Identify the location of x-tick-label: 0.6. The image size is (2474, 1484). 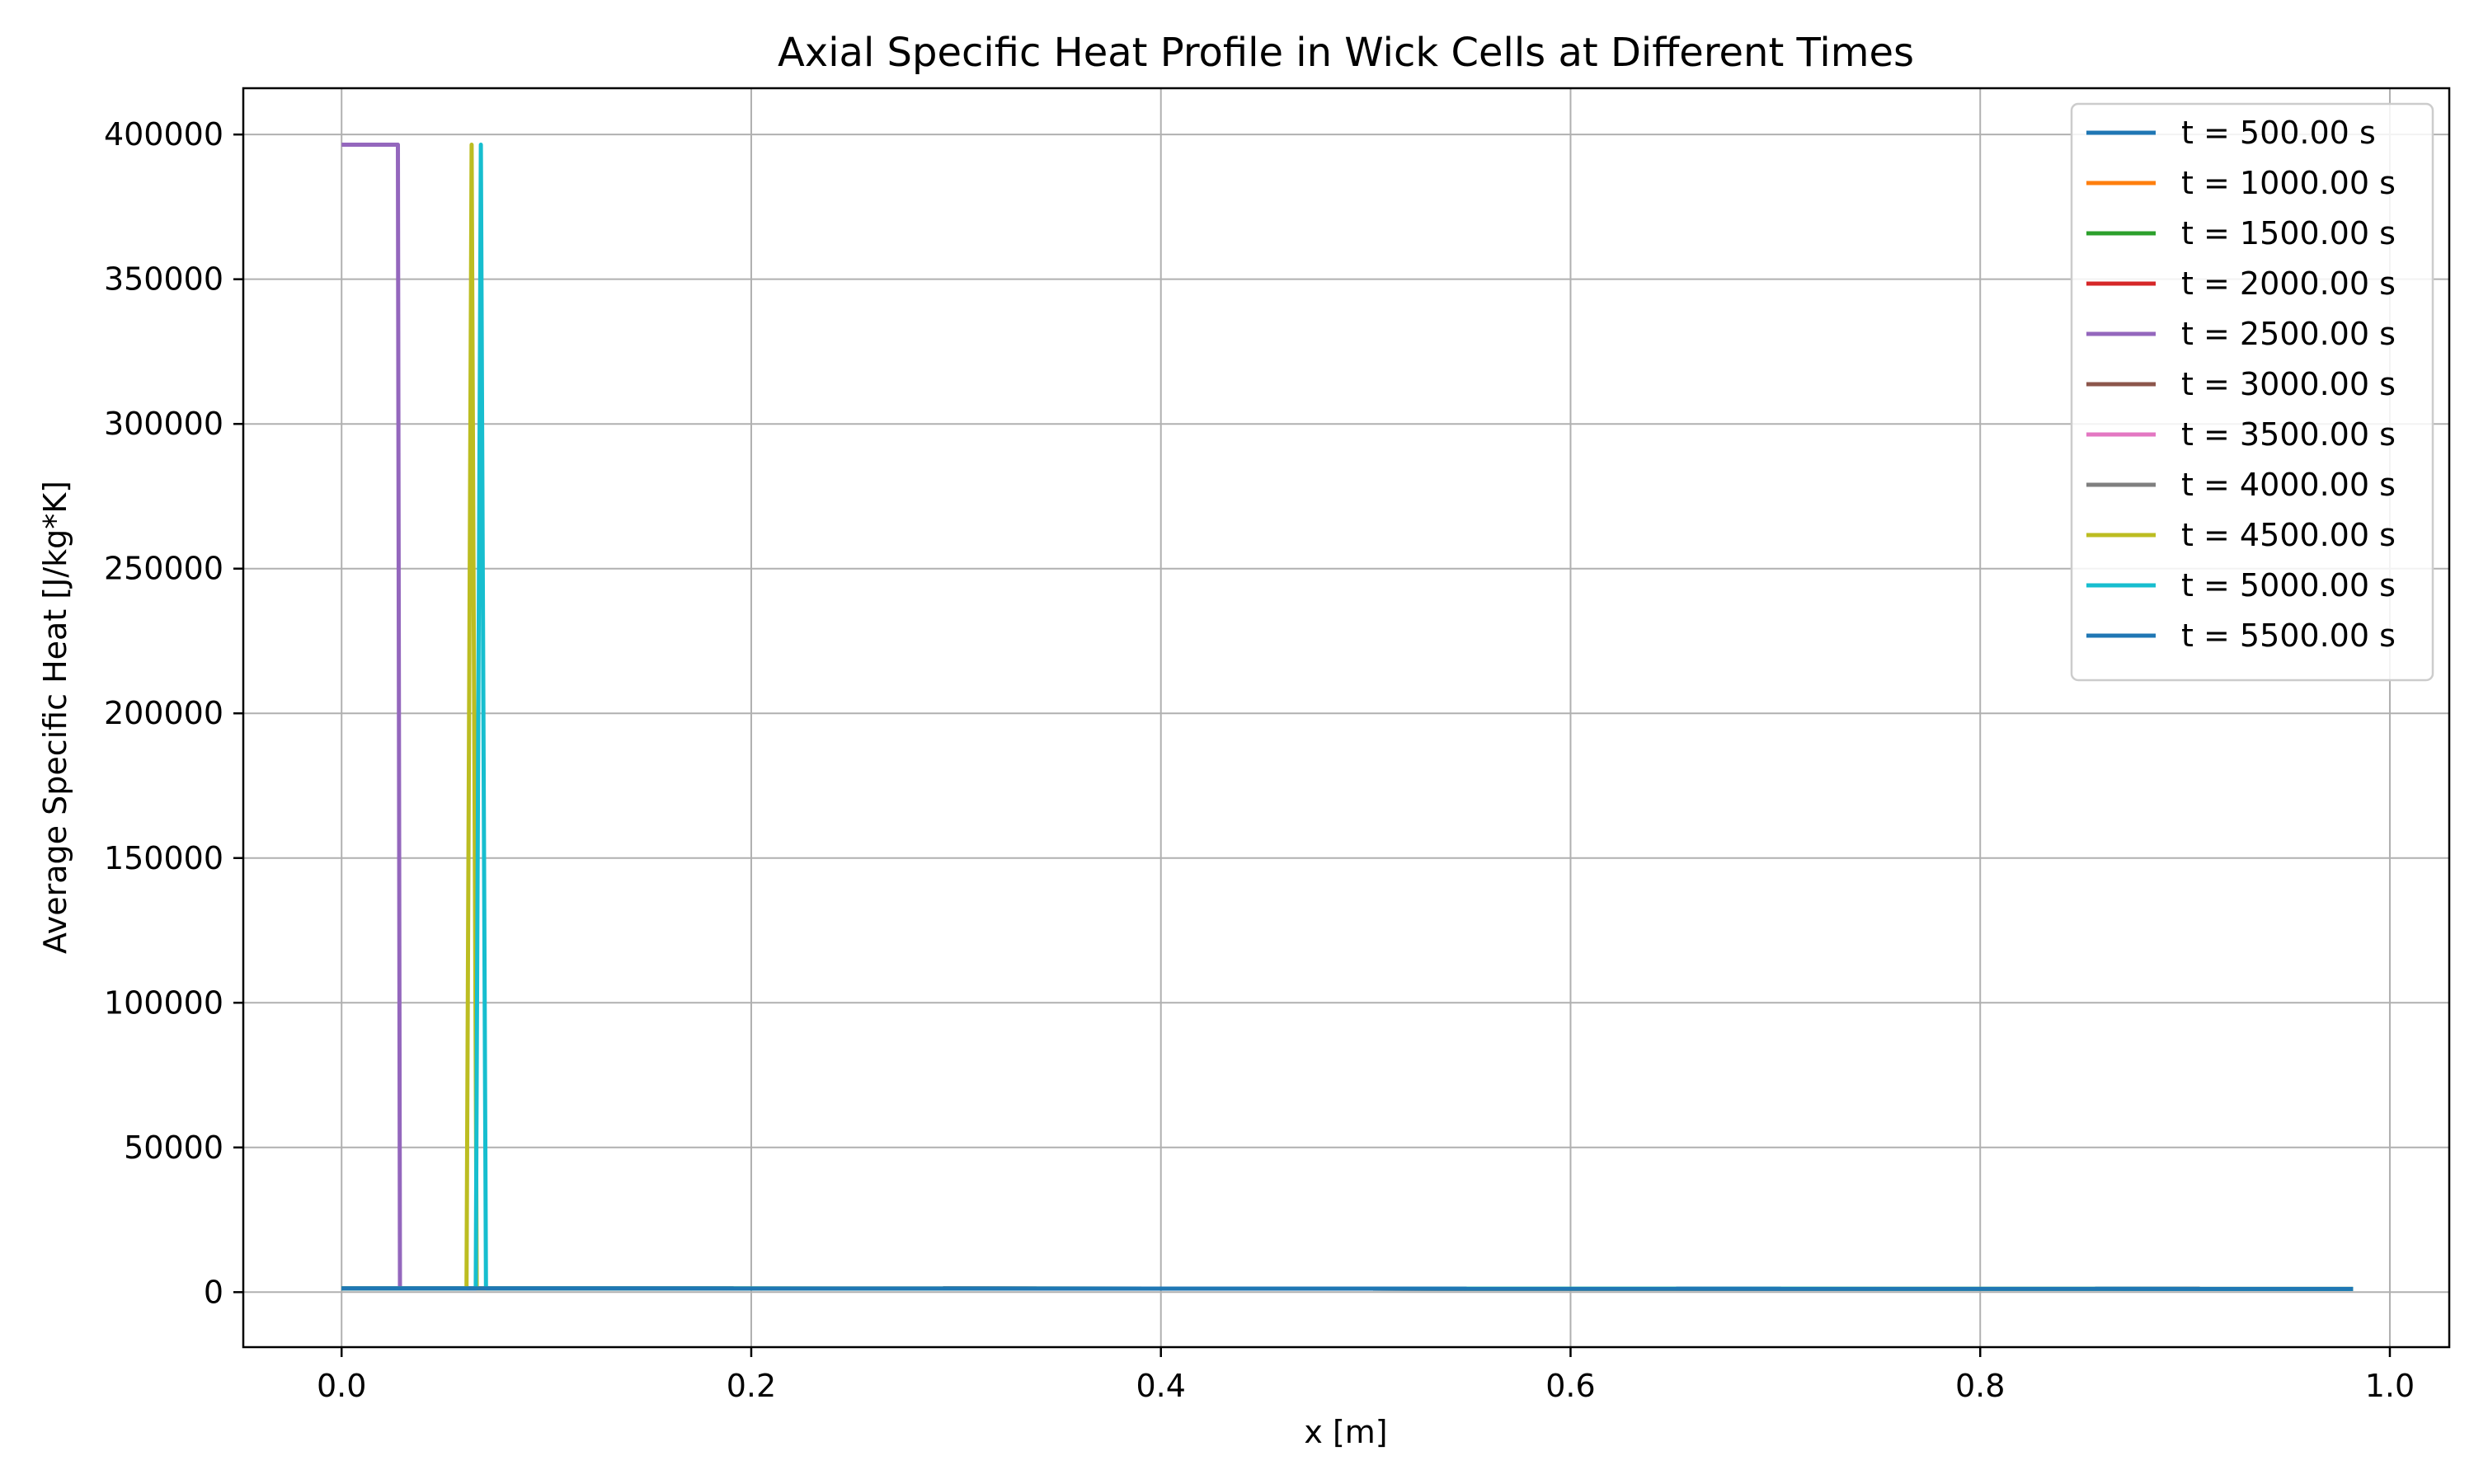
(1570, 1386).